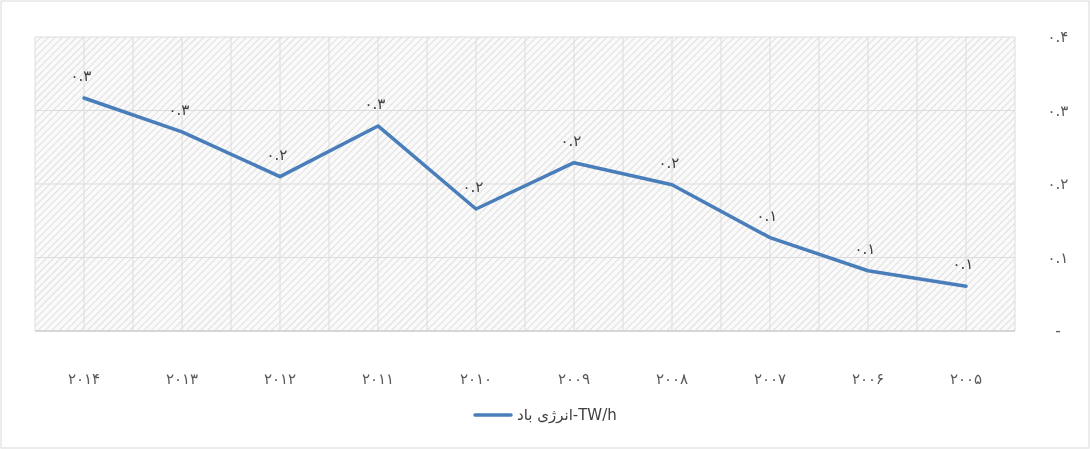 This screenshot has width=1090, height=449. I want to click on x-tick-label: ۲۰۱۴, so click(84, 379).